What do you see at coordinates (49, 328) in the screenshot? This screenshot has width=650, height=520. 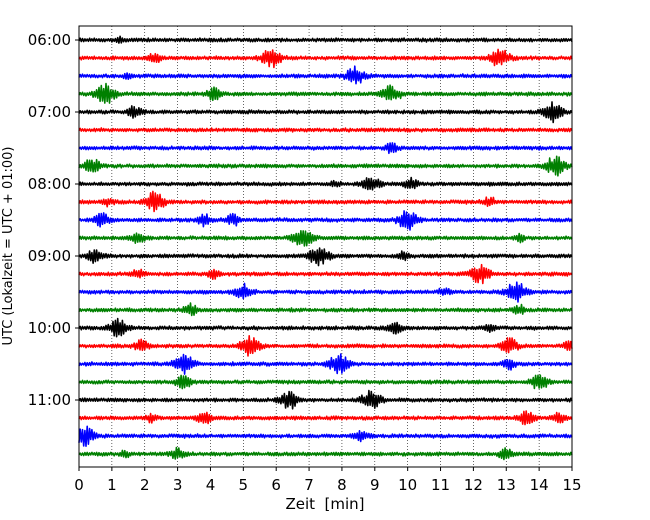 I see `y-tick-label: 10:00` at bounding box center [49, 328].